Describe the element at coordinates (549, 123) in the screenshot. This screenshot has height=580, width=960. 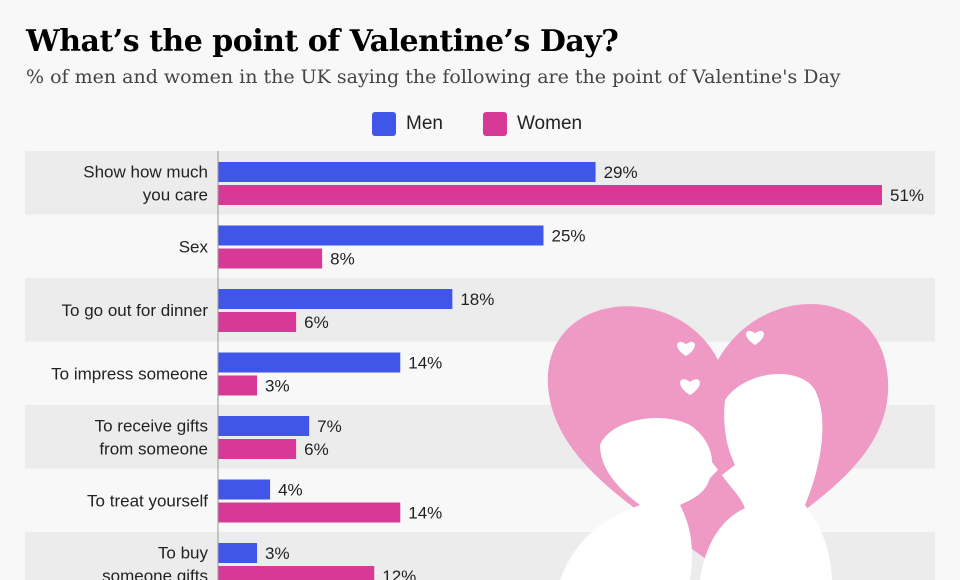
I see `legend-label-women: Women` at that location.